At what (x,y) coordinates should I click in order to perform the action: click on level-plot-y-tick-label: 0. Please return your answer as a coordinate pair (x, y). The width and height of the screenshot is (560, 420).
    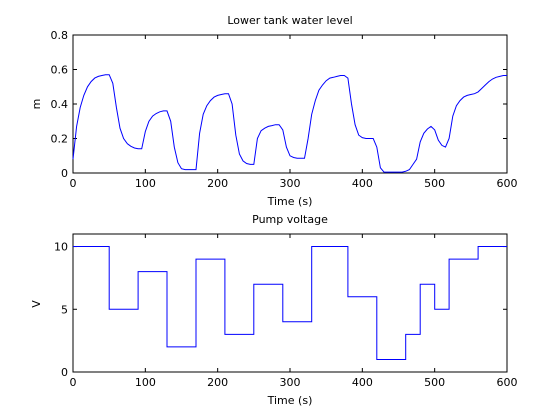
    Looking at the image, I should click on (64, 173).